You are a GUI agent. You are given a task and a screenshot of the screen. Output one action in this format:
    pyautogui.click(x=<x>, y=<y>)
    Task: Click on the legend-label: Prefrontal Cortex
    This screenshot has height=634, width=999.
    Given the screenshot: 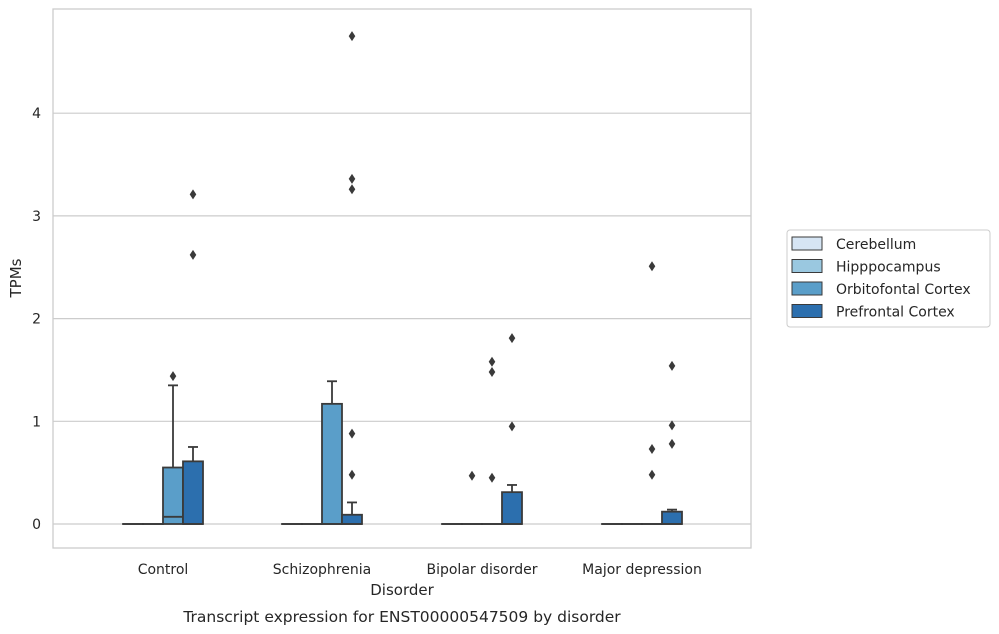 What is the action you would take?
    pyautogui.click(x=895, y=313)
    